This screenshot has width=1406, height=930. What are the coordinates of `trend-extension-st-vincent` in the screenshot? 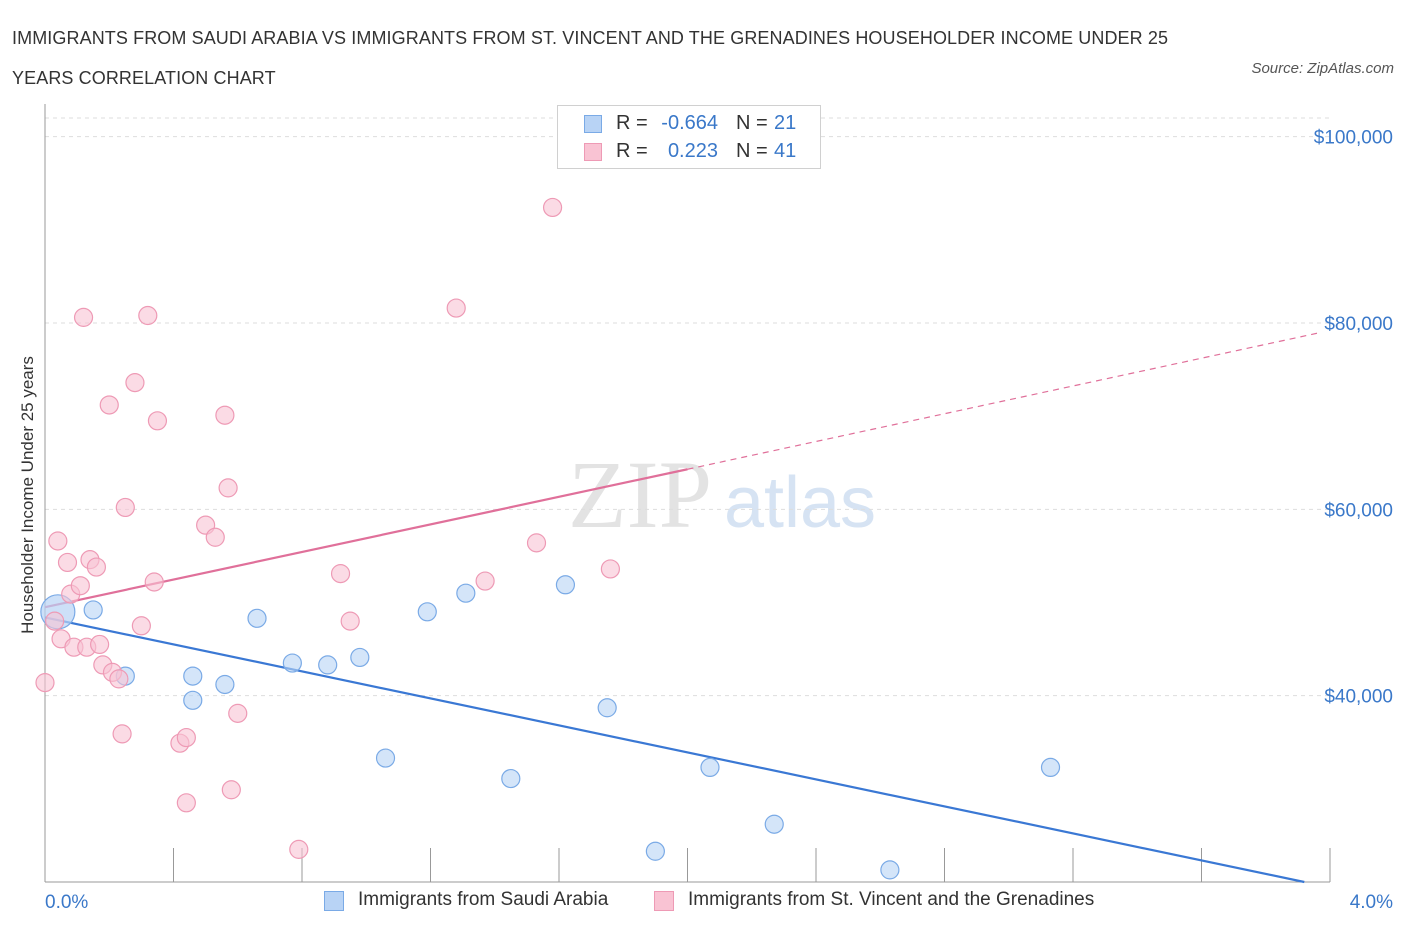 It's located at (1002, 401).